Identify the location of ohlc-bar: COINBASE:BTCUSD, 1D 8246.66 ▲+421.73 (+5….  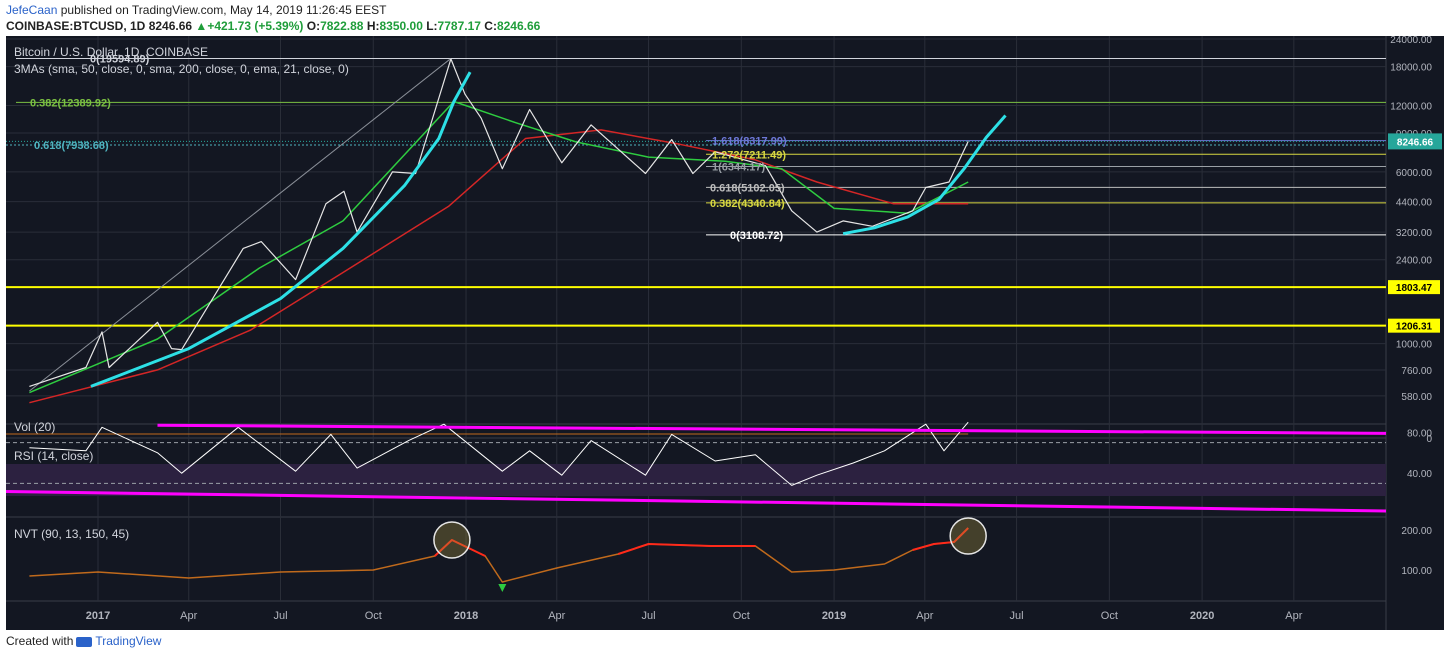
(273, 26).